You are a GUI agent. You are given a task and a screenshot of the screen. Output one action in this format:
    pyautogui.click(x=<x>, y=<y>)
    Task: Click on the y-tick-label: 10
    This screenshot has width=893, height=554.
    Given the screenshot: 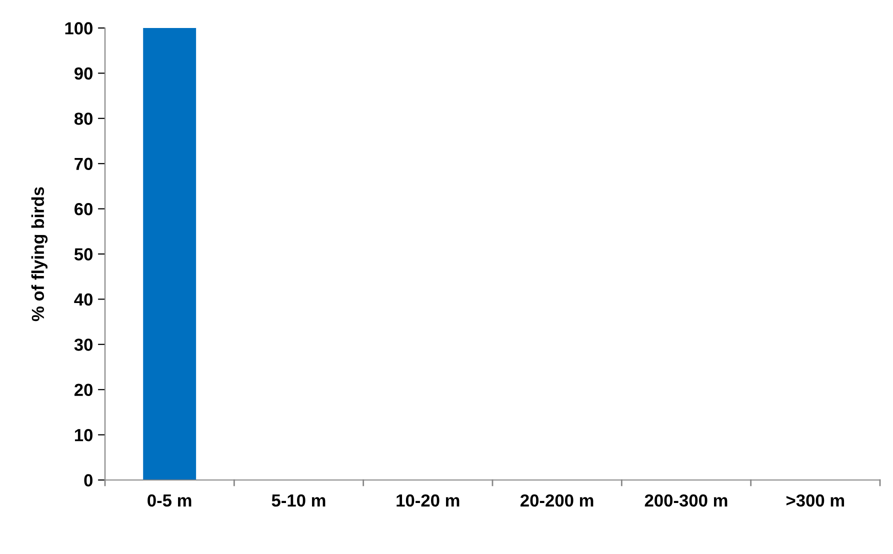 What is the action you would take?
    pyautogui.click(x=83, y=435)
    